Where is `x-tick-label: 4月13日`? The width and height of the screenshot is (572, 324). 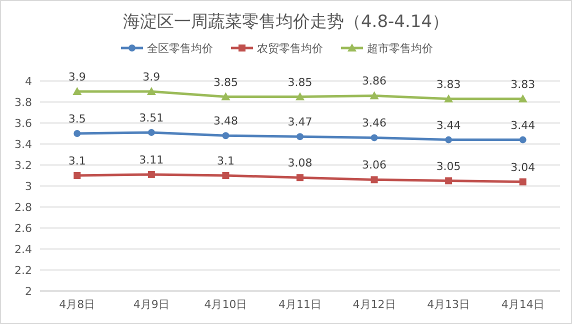
x-tick-label: 4月13日 is located at coordinates (448, 304).